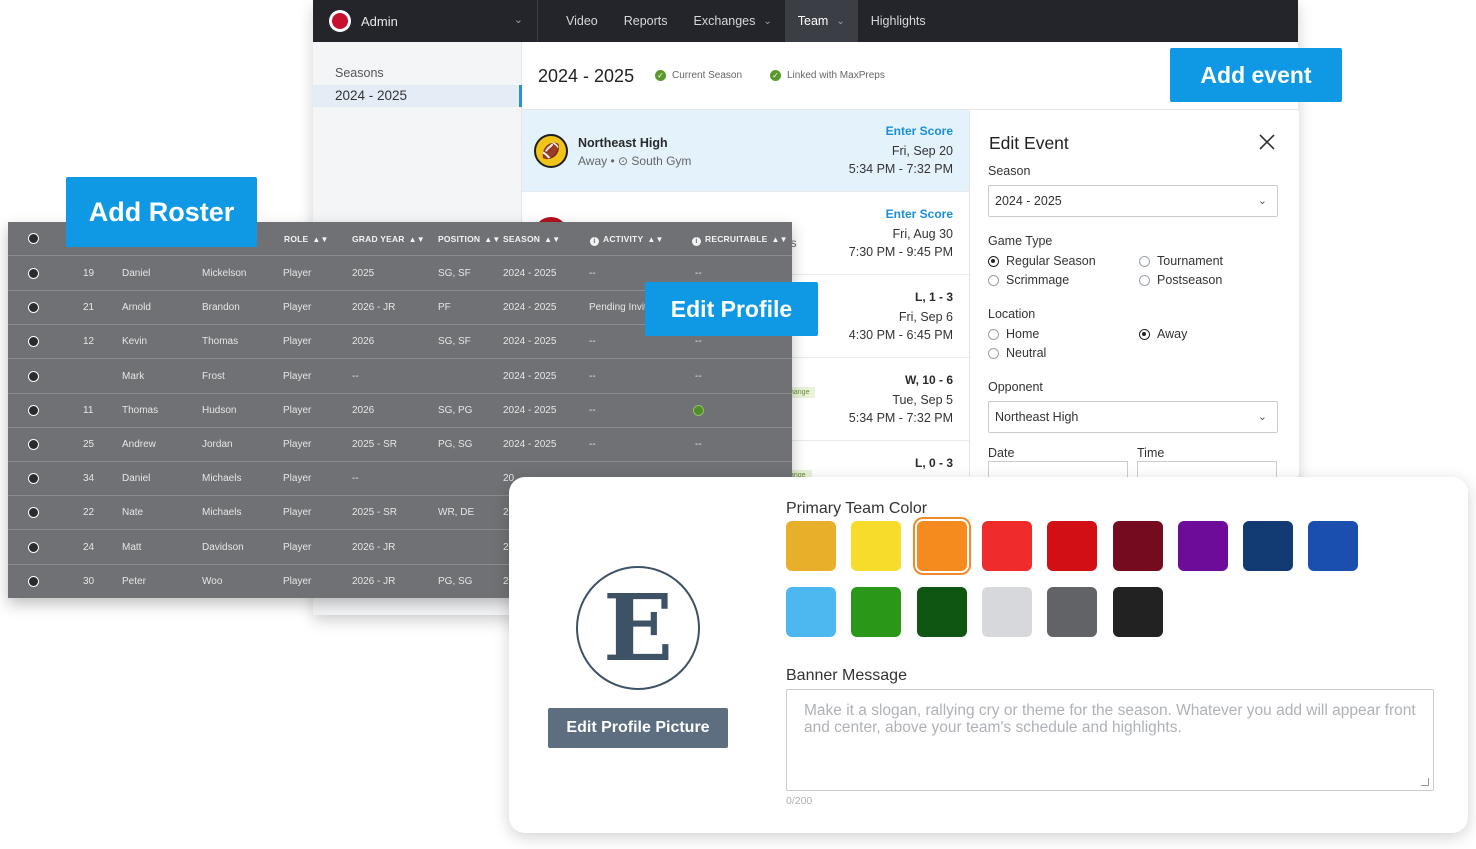  I want to click on grad-year-cell: --, so click(355, 376).